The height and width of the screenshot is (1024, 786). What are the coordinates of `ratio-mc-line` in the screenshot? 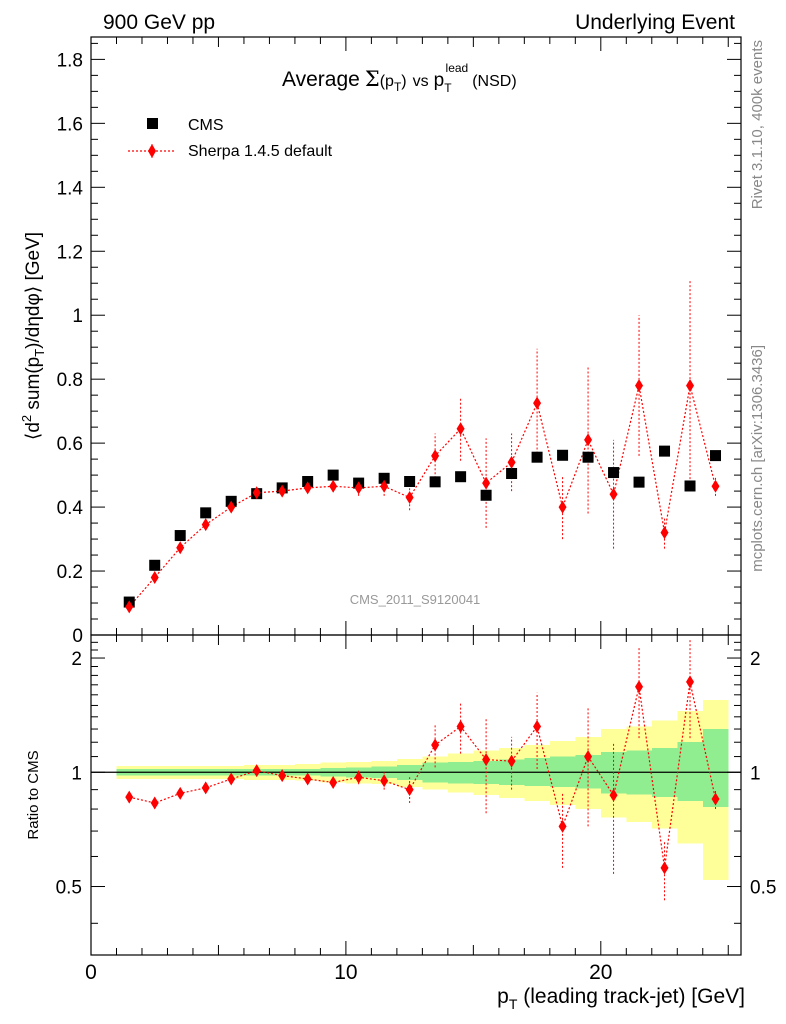 It's located at (423, 774).